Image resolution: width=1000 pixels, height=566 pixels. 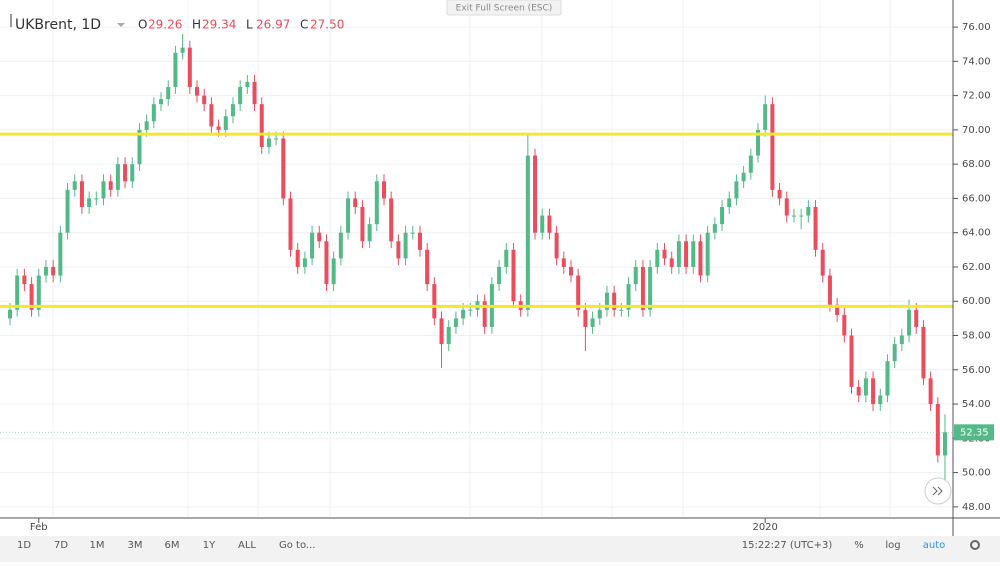 I want to click on exit-fullscreen-label: Exit Full Screen (ESC), so click(x=504, y=9).